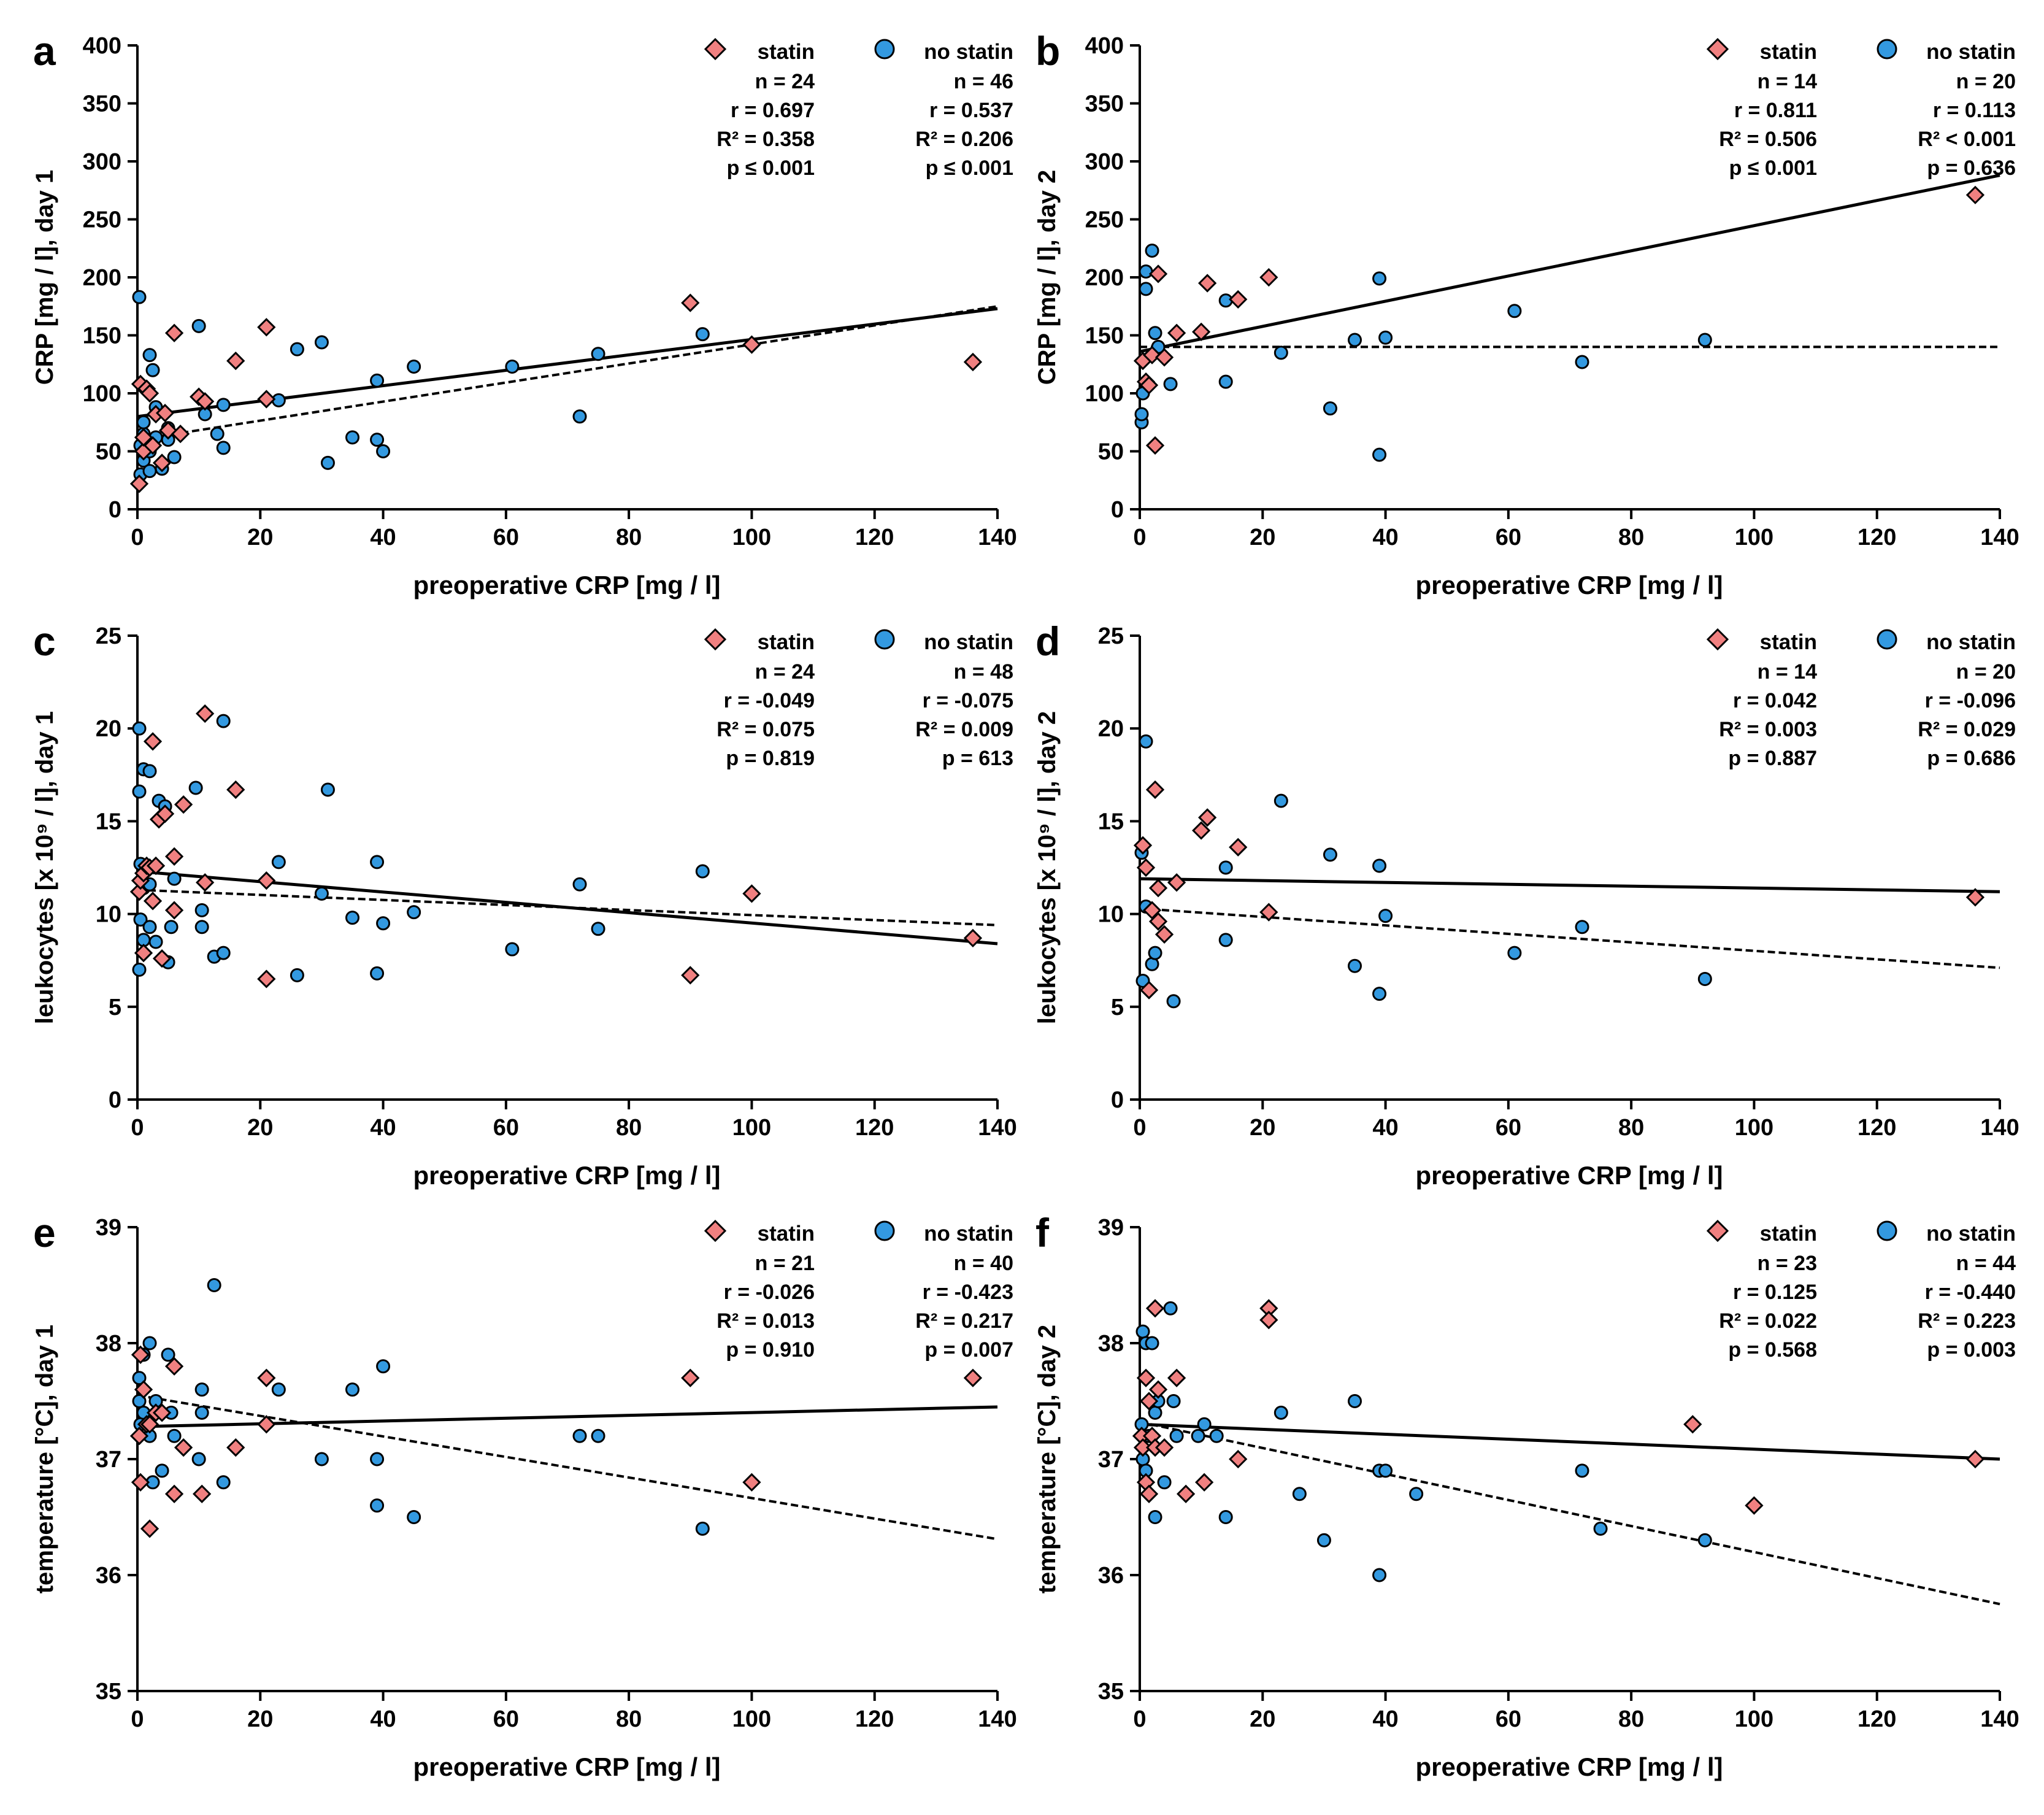 This screenshot has width=2044, height=1815. Describe the element at coordinates (787, 1234) in the screenshot. I see `legend-statin-label: statin` at that location.